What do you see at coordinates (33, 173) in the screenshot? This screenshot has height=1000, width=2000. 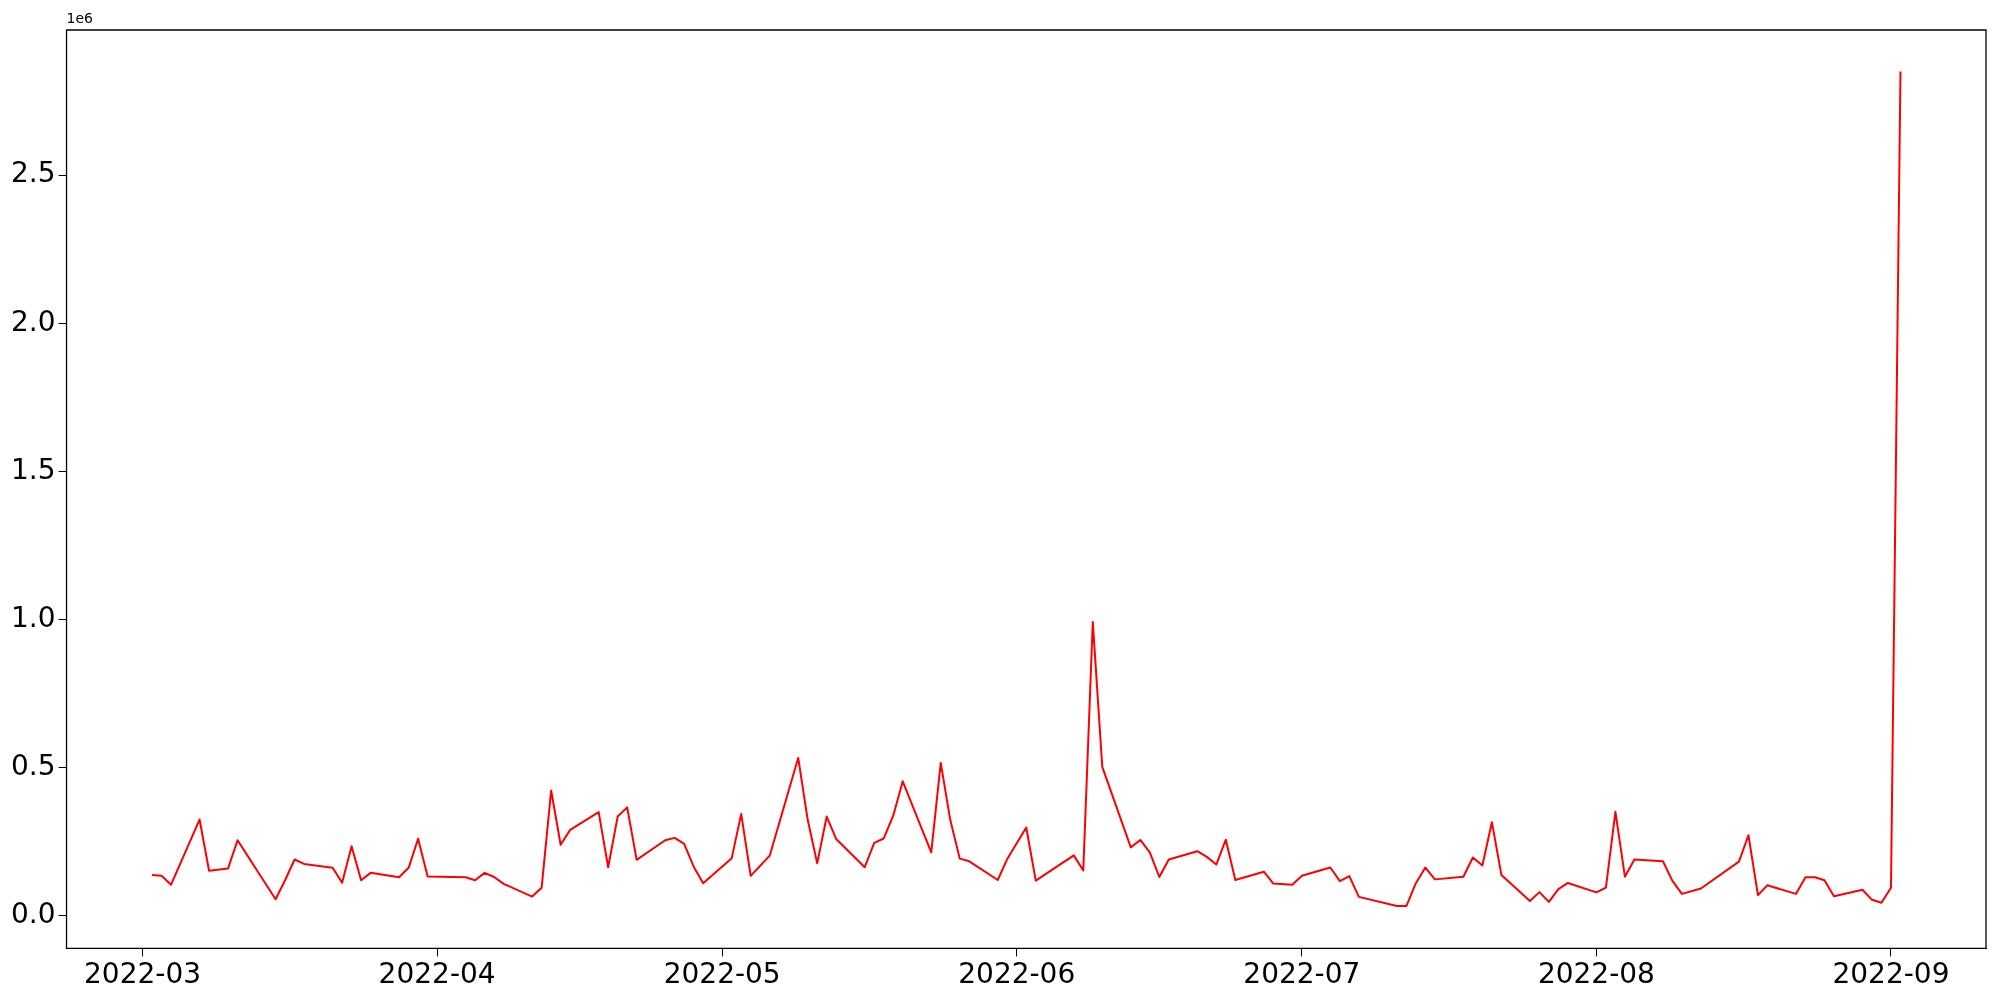 I see `y-tick-label: 2.5` at bounding box center [33, 173].